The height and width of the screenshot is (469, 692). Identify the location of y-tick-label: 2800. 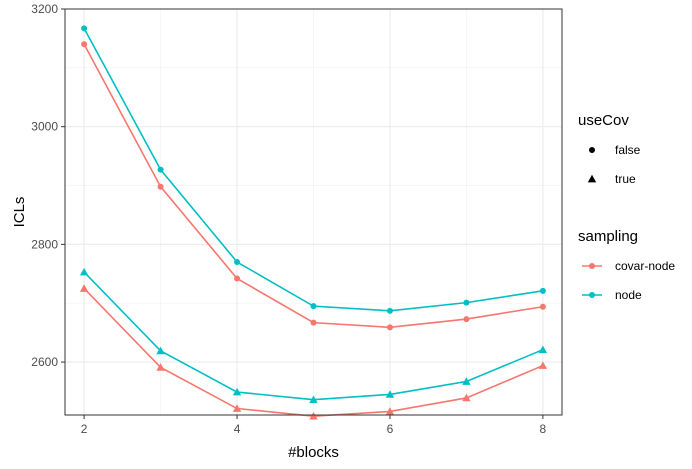
(44, 244).